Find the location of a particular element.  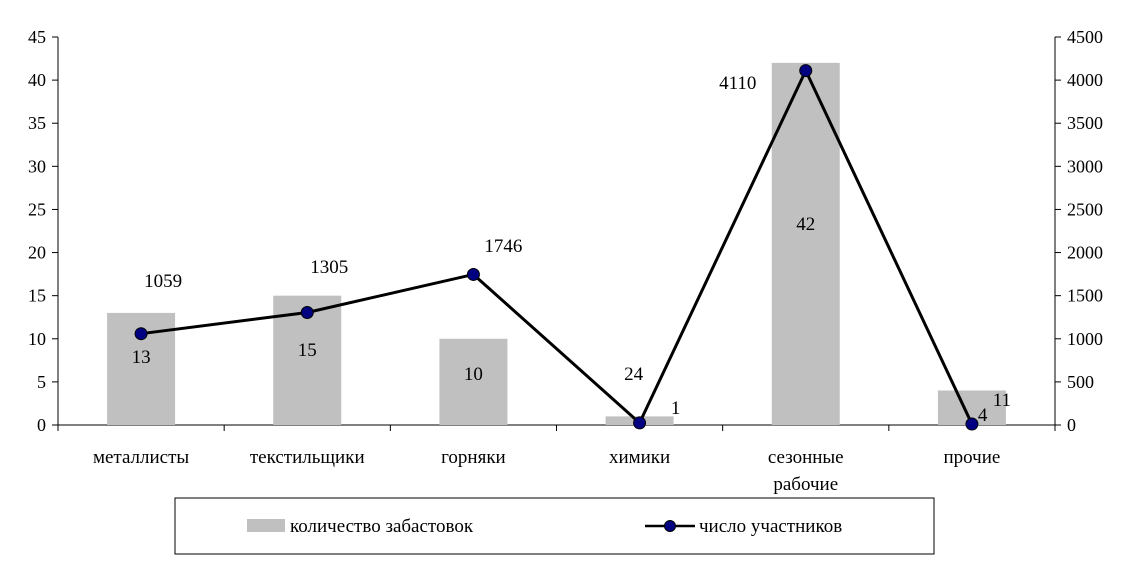

left-tick-label: 20 is located at coordinates (37, 253).